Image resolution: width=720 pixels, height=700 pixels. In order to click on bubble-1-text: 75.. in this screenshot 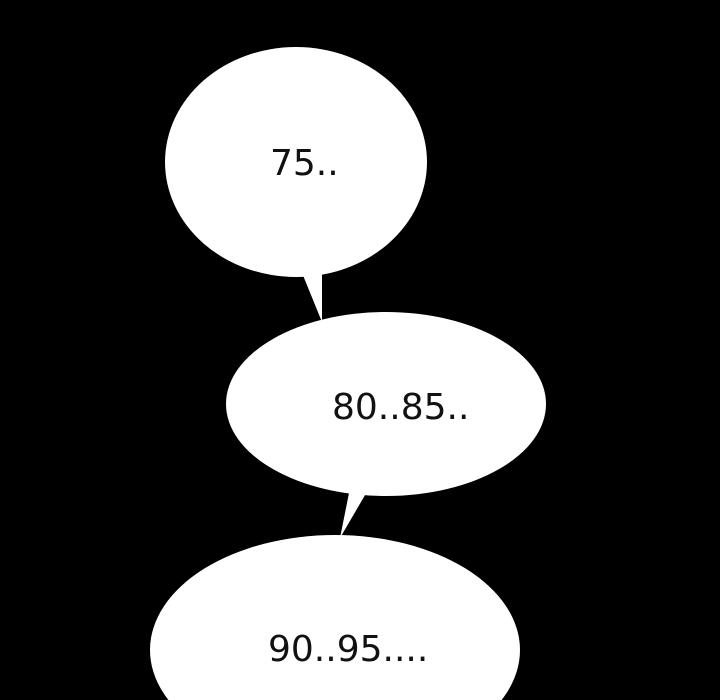, I will do `click(304, 163)`.